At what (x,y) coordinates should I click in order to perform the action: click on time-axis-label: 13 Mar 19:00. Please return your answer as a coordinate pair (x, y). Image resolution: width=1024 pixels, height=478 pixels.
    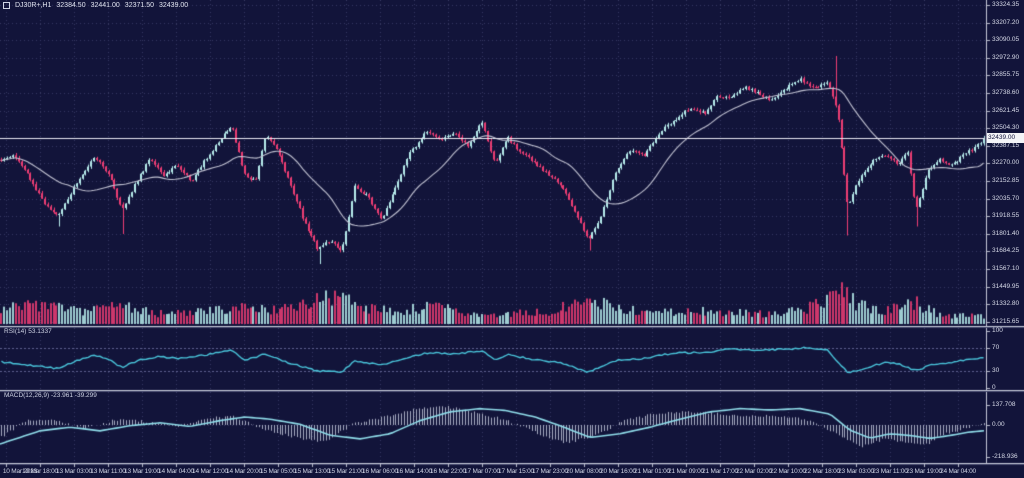
    Looking at the image, I should click on (142, 471).